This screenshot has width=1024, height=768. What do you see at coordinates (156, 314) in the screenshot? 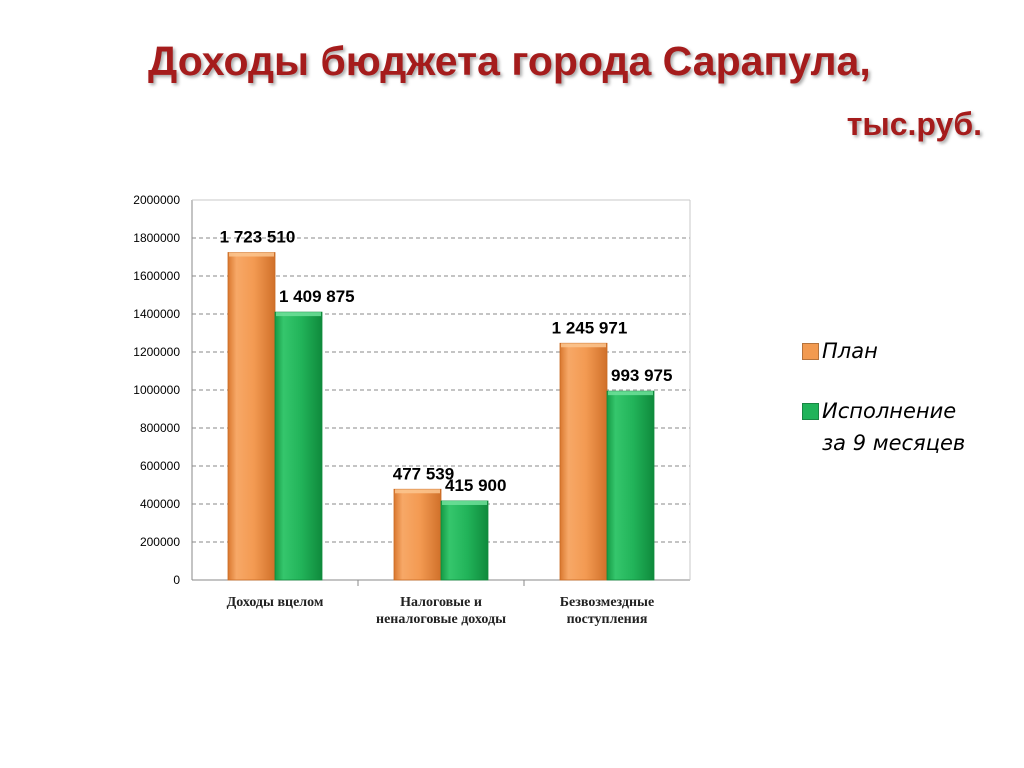
I see `y-tick-label: 1400000` at bounding box center [156, 314].